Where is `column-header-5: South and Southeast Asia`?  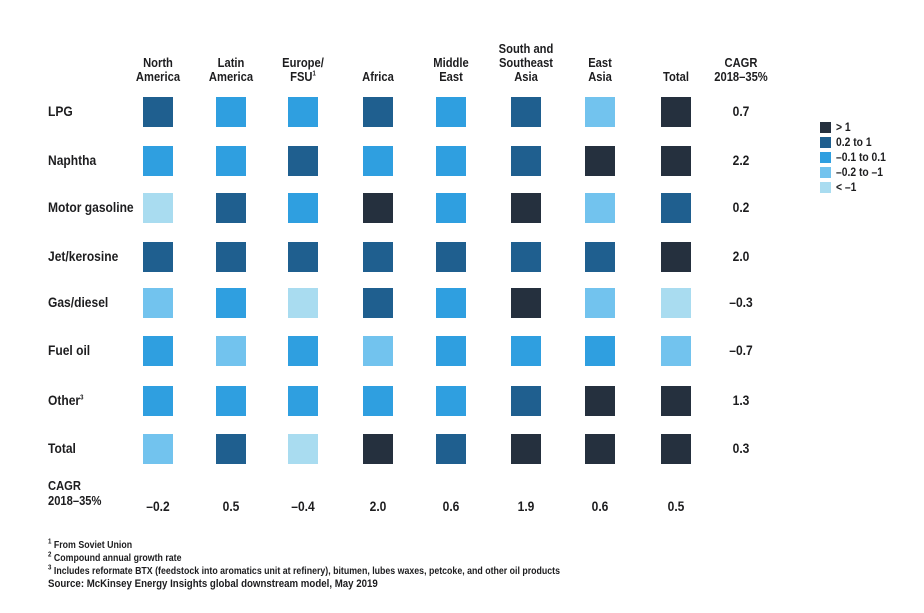
column-header-5: South and Southeast Asia is located at coordinates (526, 62).